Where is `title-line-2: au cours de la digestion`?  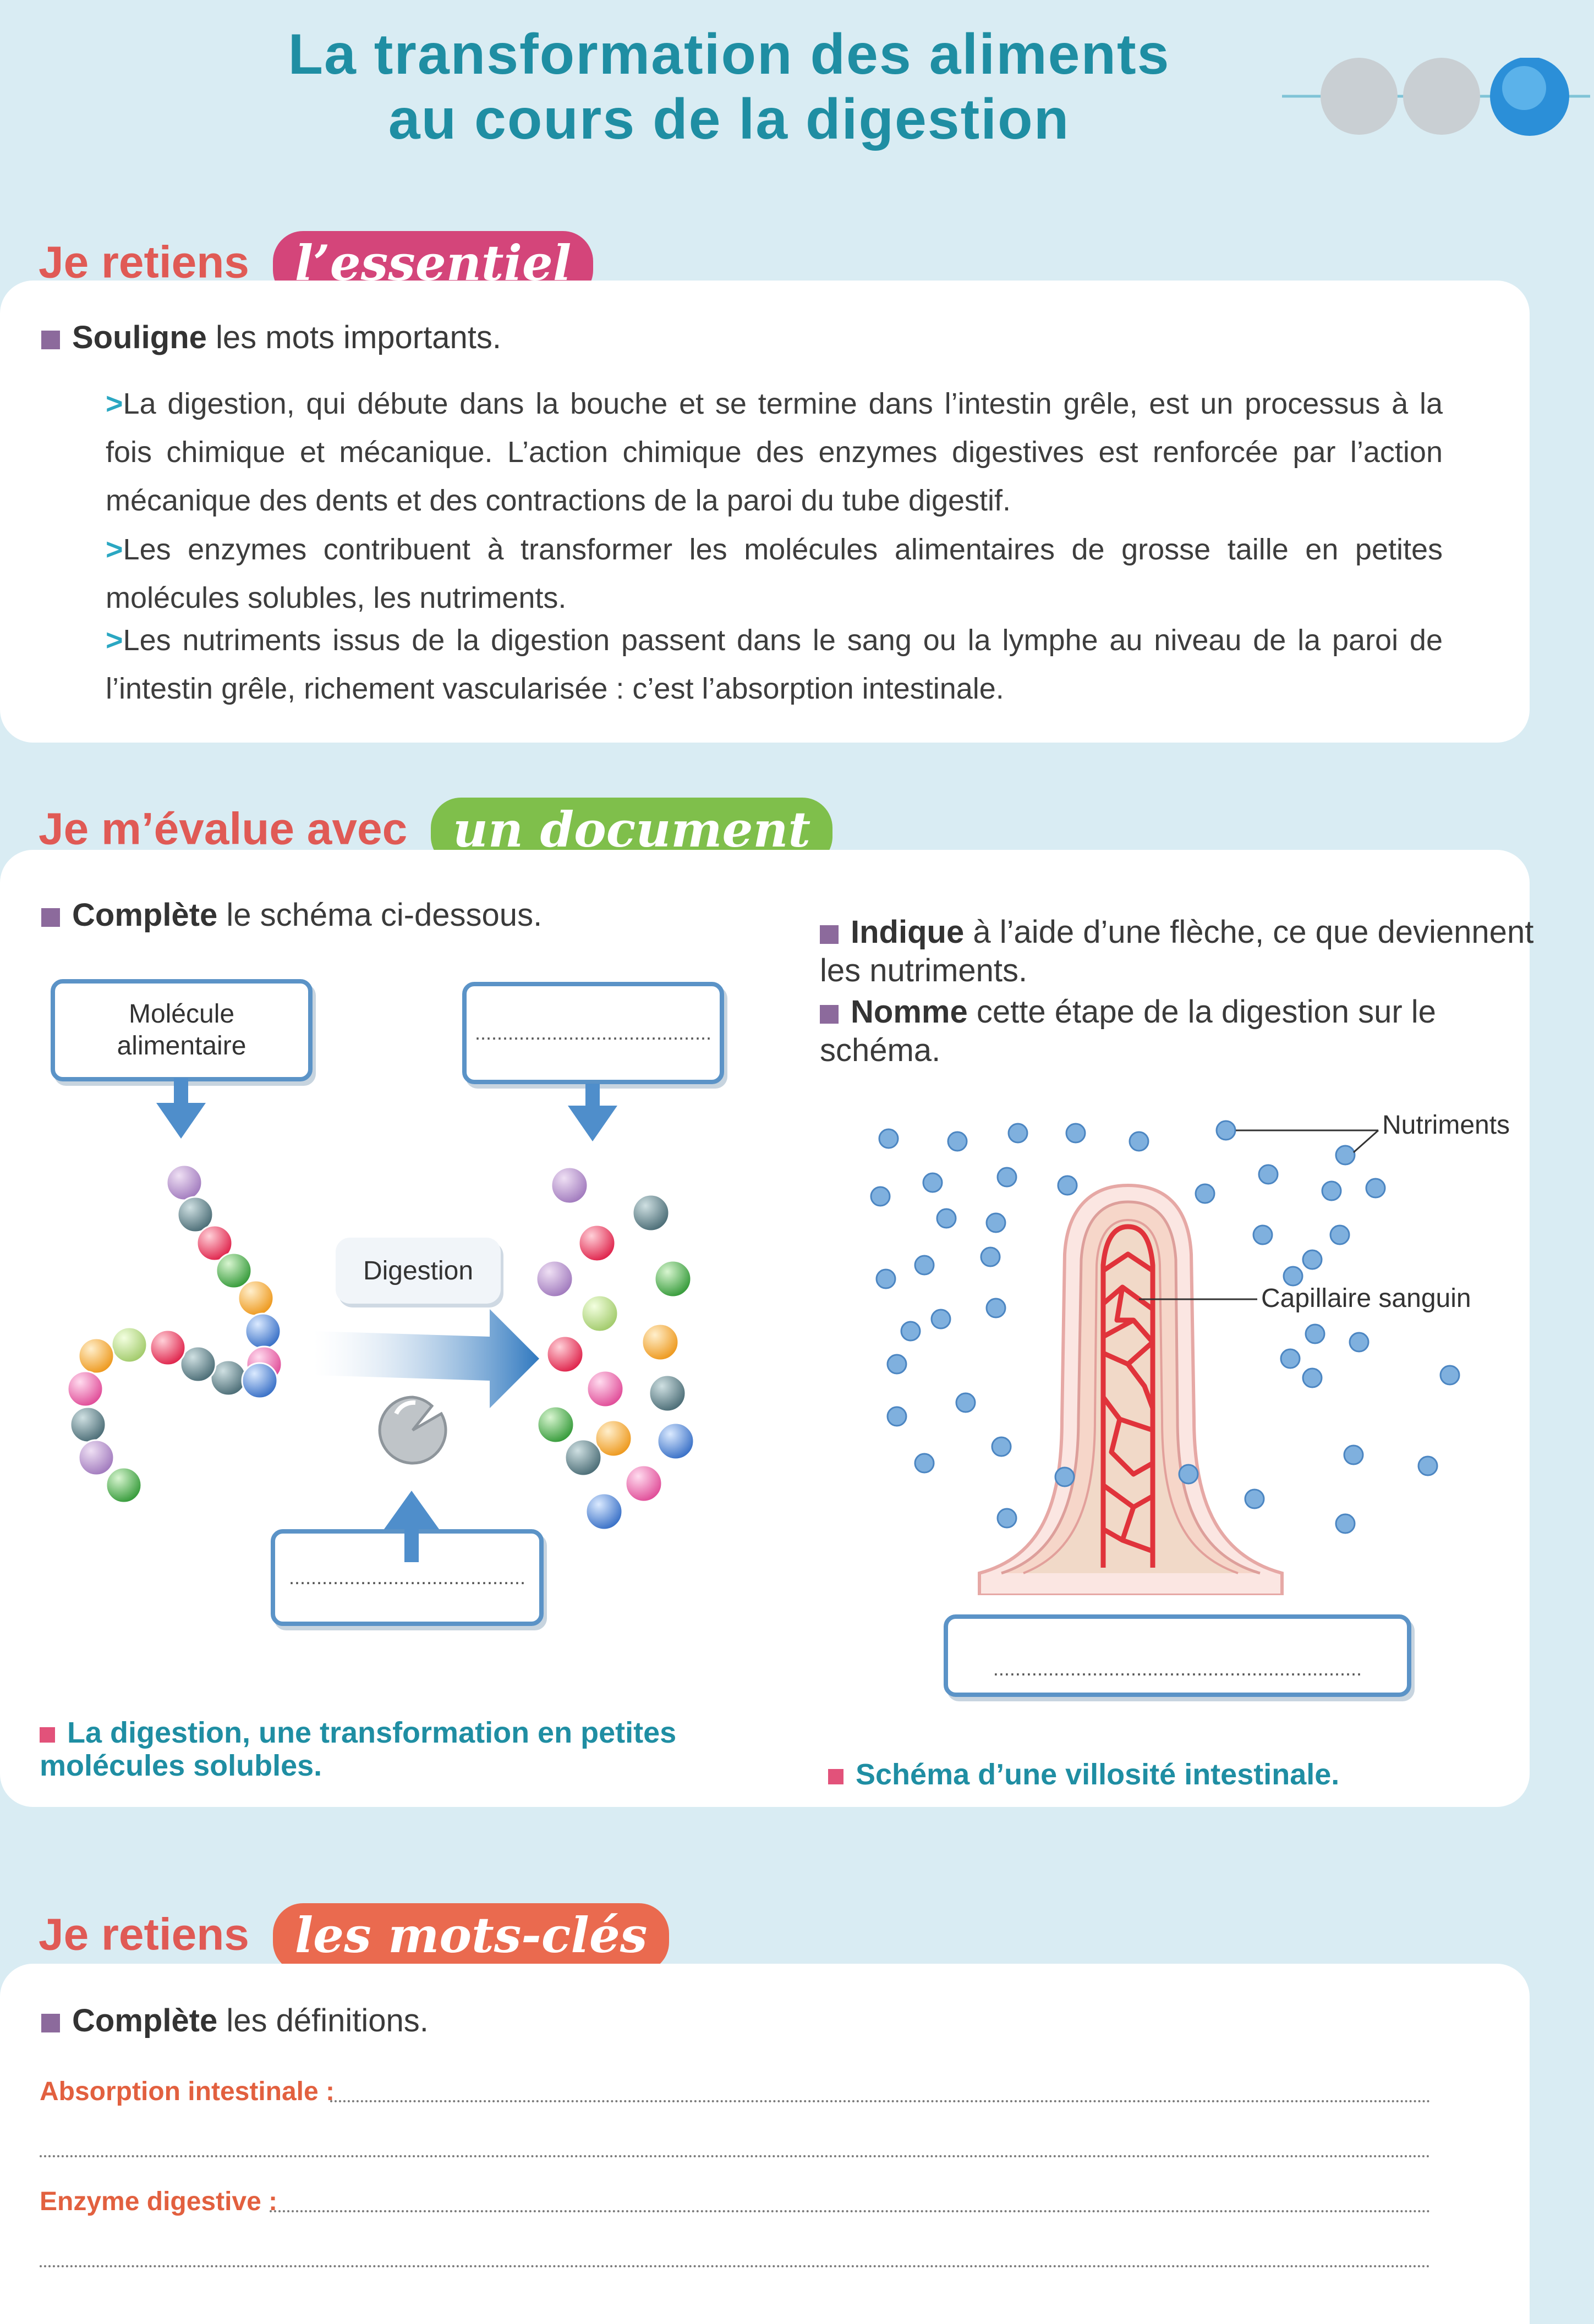
title-line-2: au cours de la digestion is located at coordinates (729, 119).